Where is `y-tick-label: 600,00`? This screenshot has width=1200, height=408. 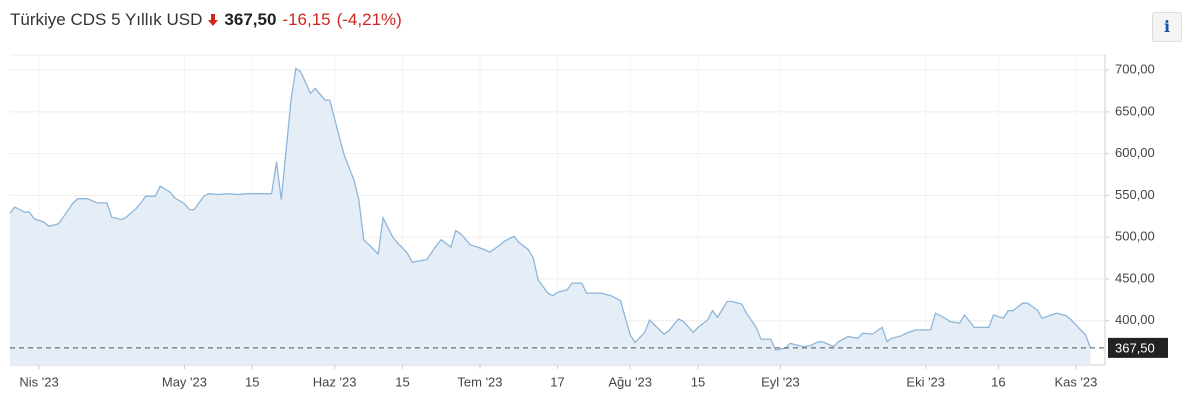 y-tick-label: 600,00 is located at coordinates (1135, 152).